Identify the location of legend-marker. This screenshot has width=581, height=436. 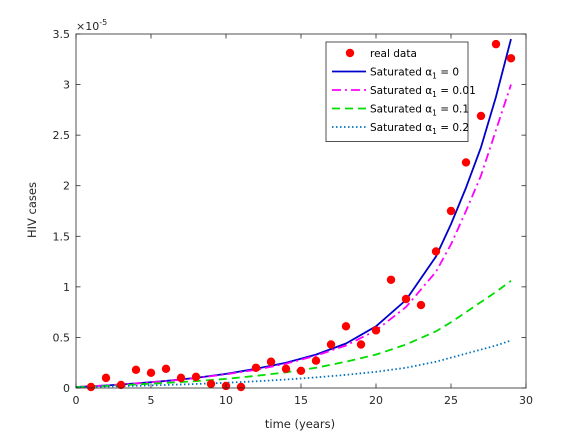
(350, 53).